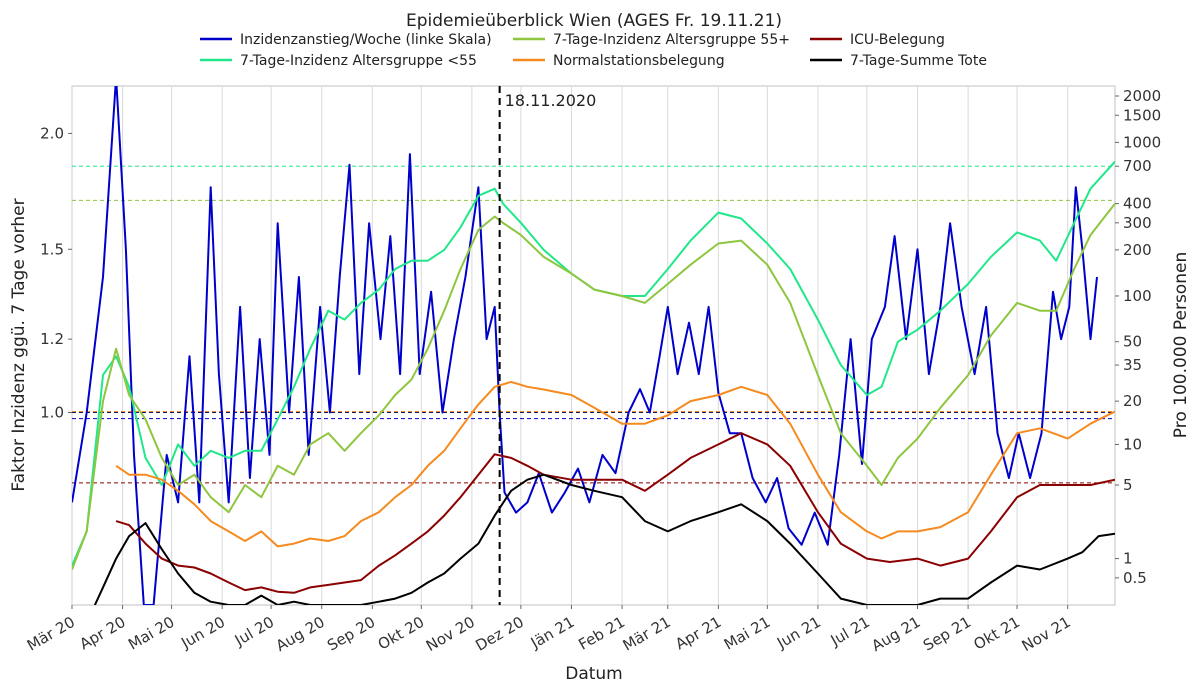 The height and width of the screenshot is (693, 1200). What do you see at coordinates (358, 61) in the screenshot?
I see `legend-label: 7-Tage-Inzidenz Altersgruppe <55` at bounding box center [358, 61].